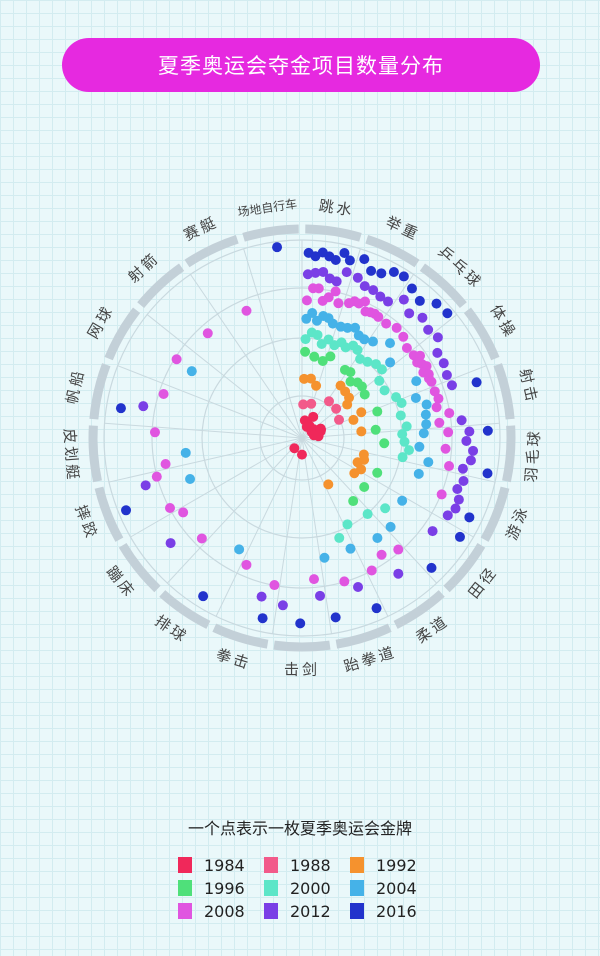 This screenshot has width=600, height=956. What do you see at coordinates (432, 531) in the screenshot?
I see `gold-dot-田径-2012` at bounding box center [432, 531].